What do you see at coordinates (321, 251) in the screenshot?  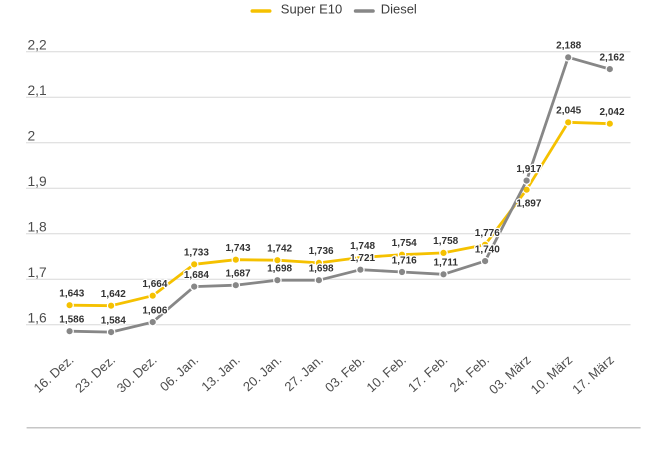 I see `svg-text: 1,736` at bounding box center [321, 251].